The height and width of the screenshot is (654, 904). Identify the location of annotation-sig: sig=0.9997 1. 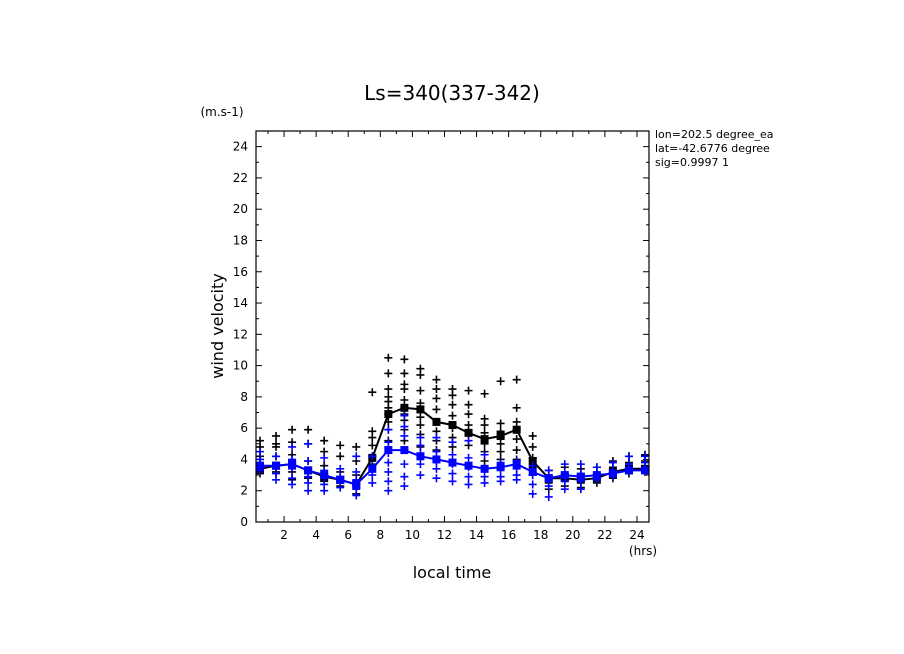
(692, 162).